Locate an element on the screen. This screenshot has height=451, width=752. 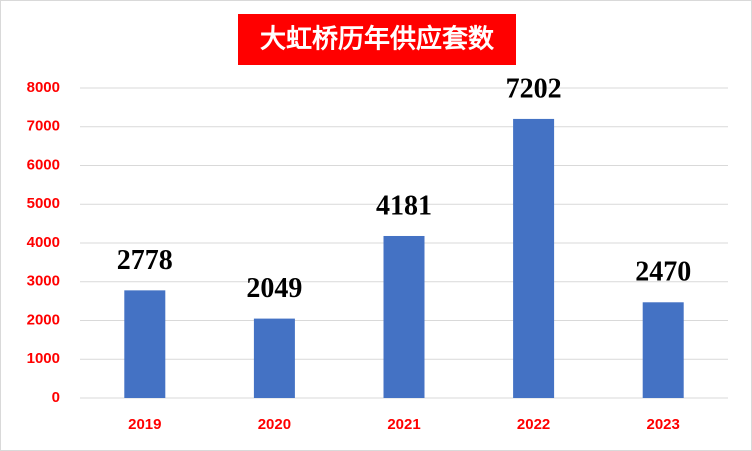
y-tick-label: 0 is located at coordinates (56, 397).